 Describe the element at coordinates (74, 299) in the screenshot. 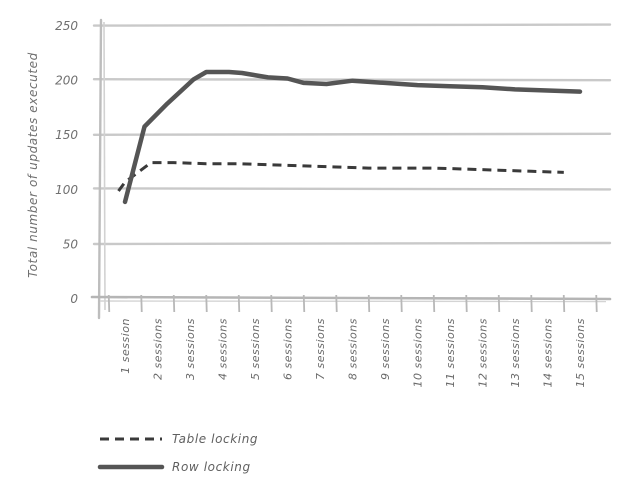

I see `y-tick-label: 0` at that location.